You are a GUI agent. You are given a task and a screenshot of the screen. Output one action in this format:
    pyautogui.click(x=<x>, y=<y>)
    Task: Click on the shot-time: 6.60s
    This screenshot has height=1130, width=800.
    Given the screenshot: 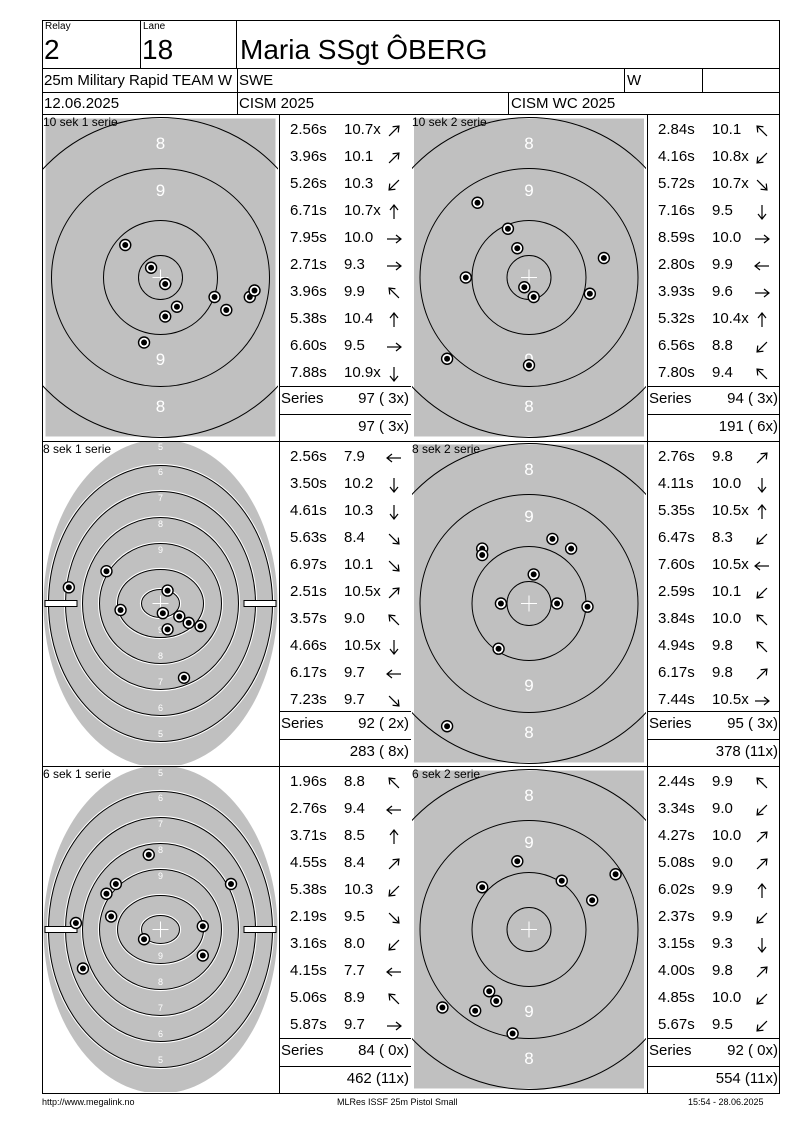 What is the action you would take?
    pyautogui.click(x=308, y=345)
    